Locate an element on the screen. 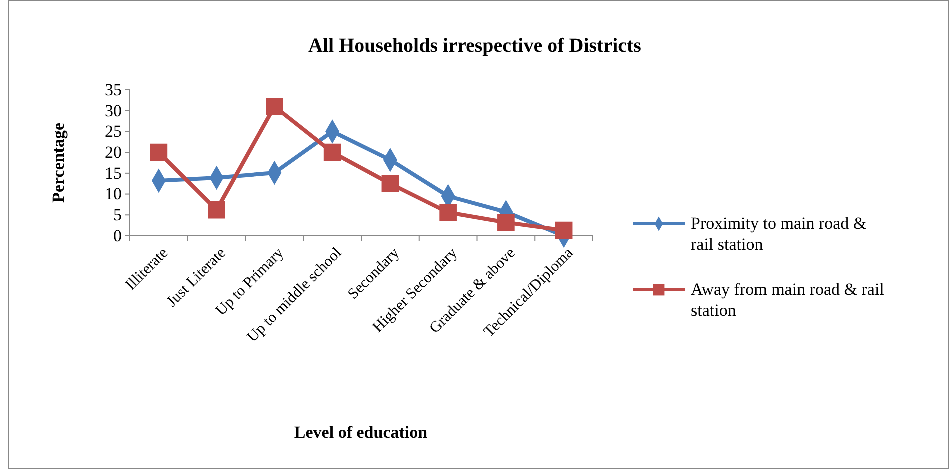 This screenshot has width=950, height=470. y-axis-title: Percentage is located at coordinates (58, 162).